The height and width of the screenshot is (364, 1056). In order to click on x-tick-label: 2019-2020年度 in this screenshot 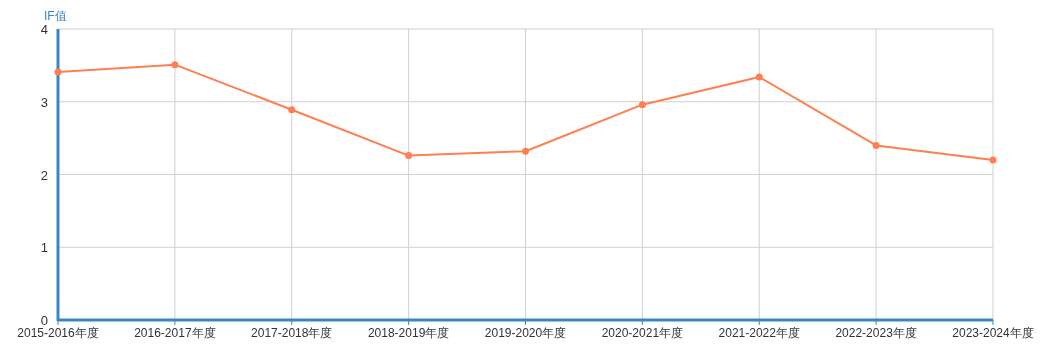, I will do `click(525, 333)`.